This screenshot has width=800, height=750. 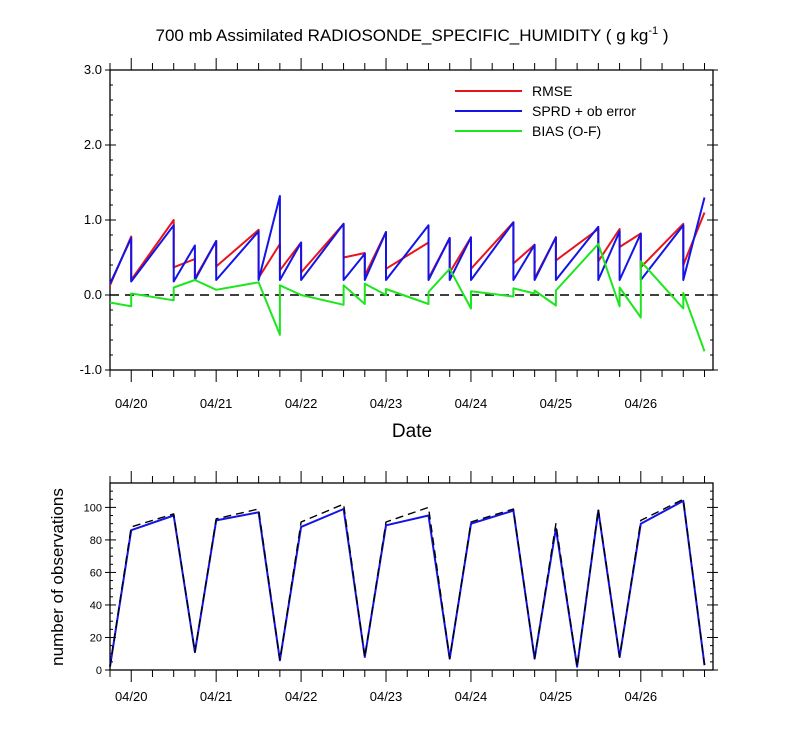 I want to click on y-tick-label: 0.0, so click(x=93, y=294).